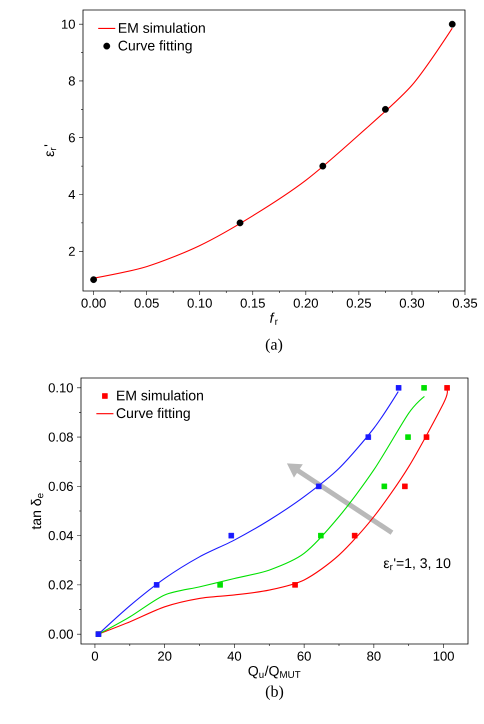  I want to click on x-tick-label: 0.20, so click(306, 303).